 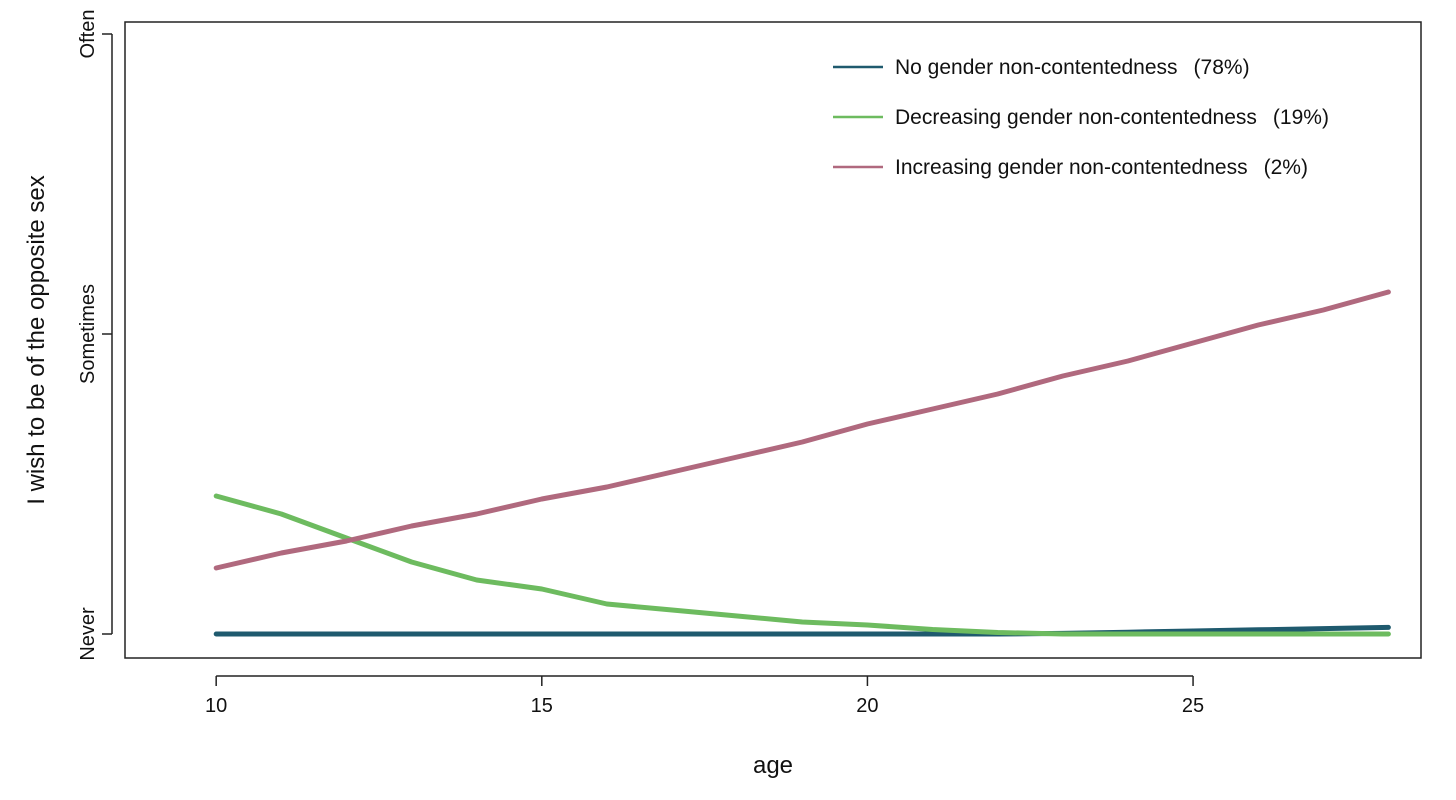 What do you see at coordinates (704, 696) in the screenshot?
I see `x-axis: 10 15 20 25` at bounding box center [704, 696].